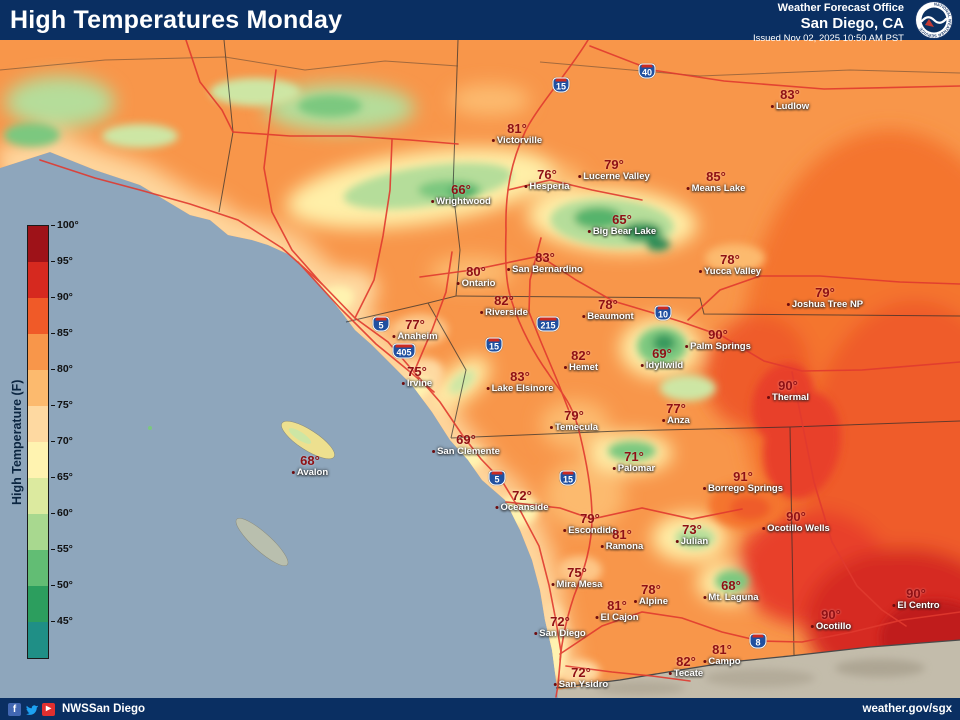 The height and width of the screenshot is (720, 960). Describe the element at coordinates (461, 201) in the screenshot. I see `station-name: Wrightwood` at that location.